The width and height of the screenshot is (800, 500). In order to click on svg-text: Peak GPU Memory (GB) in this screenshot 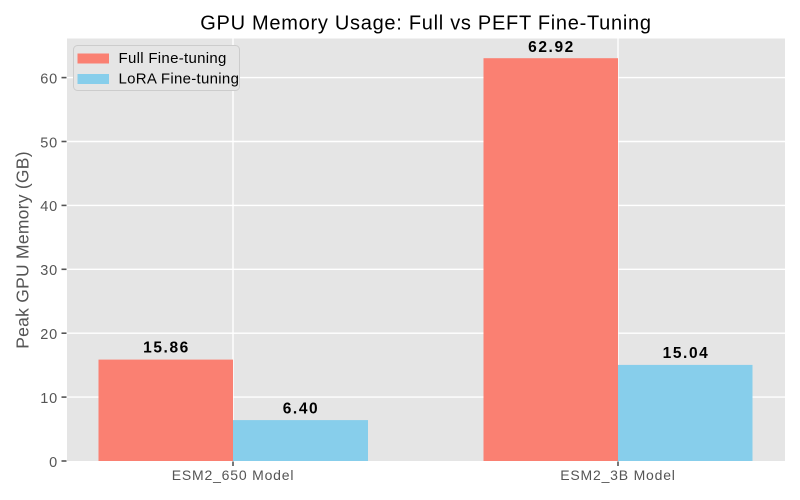, I will do `click(23, 250)`.